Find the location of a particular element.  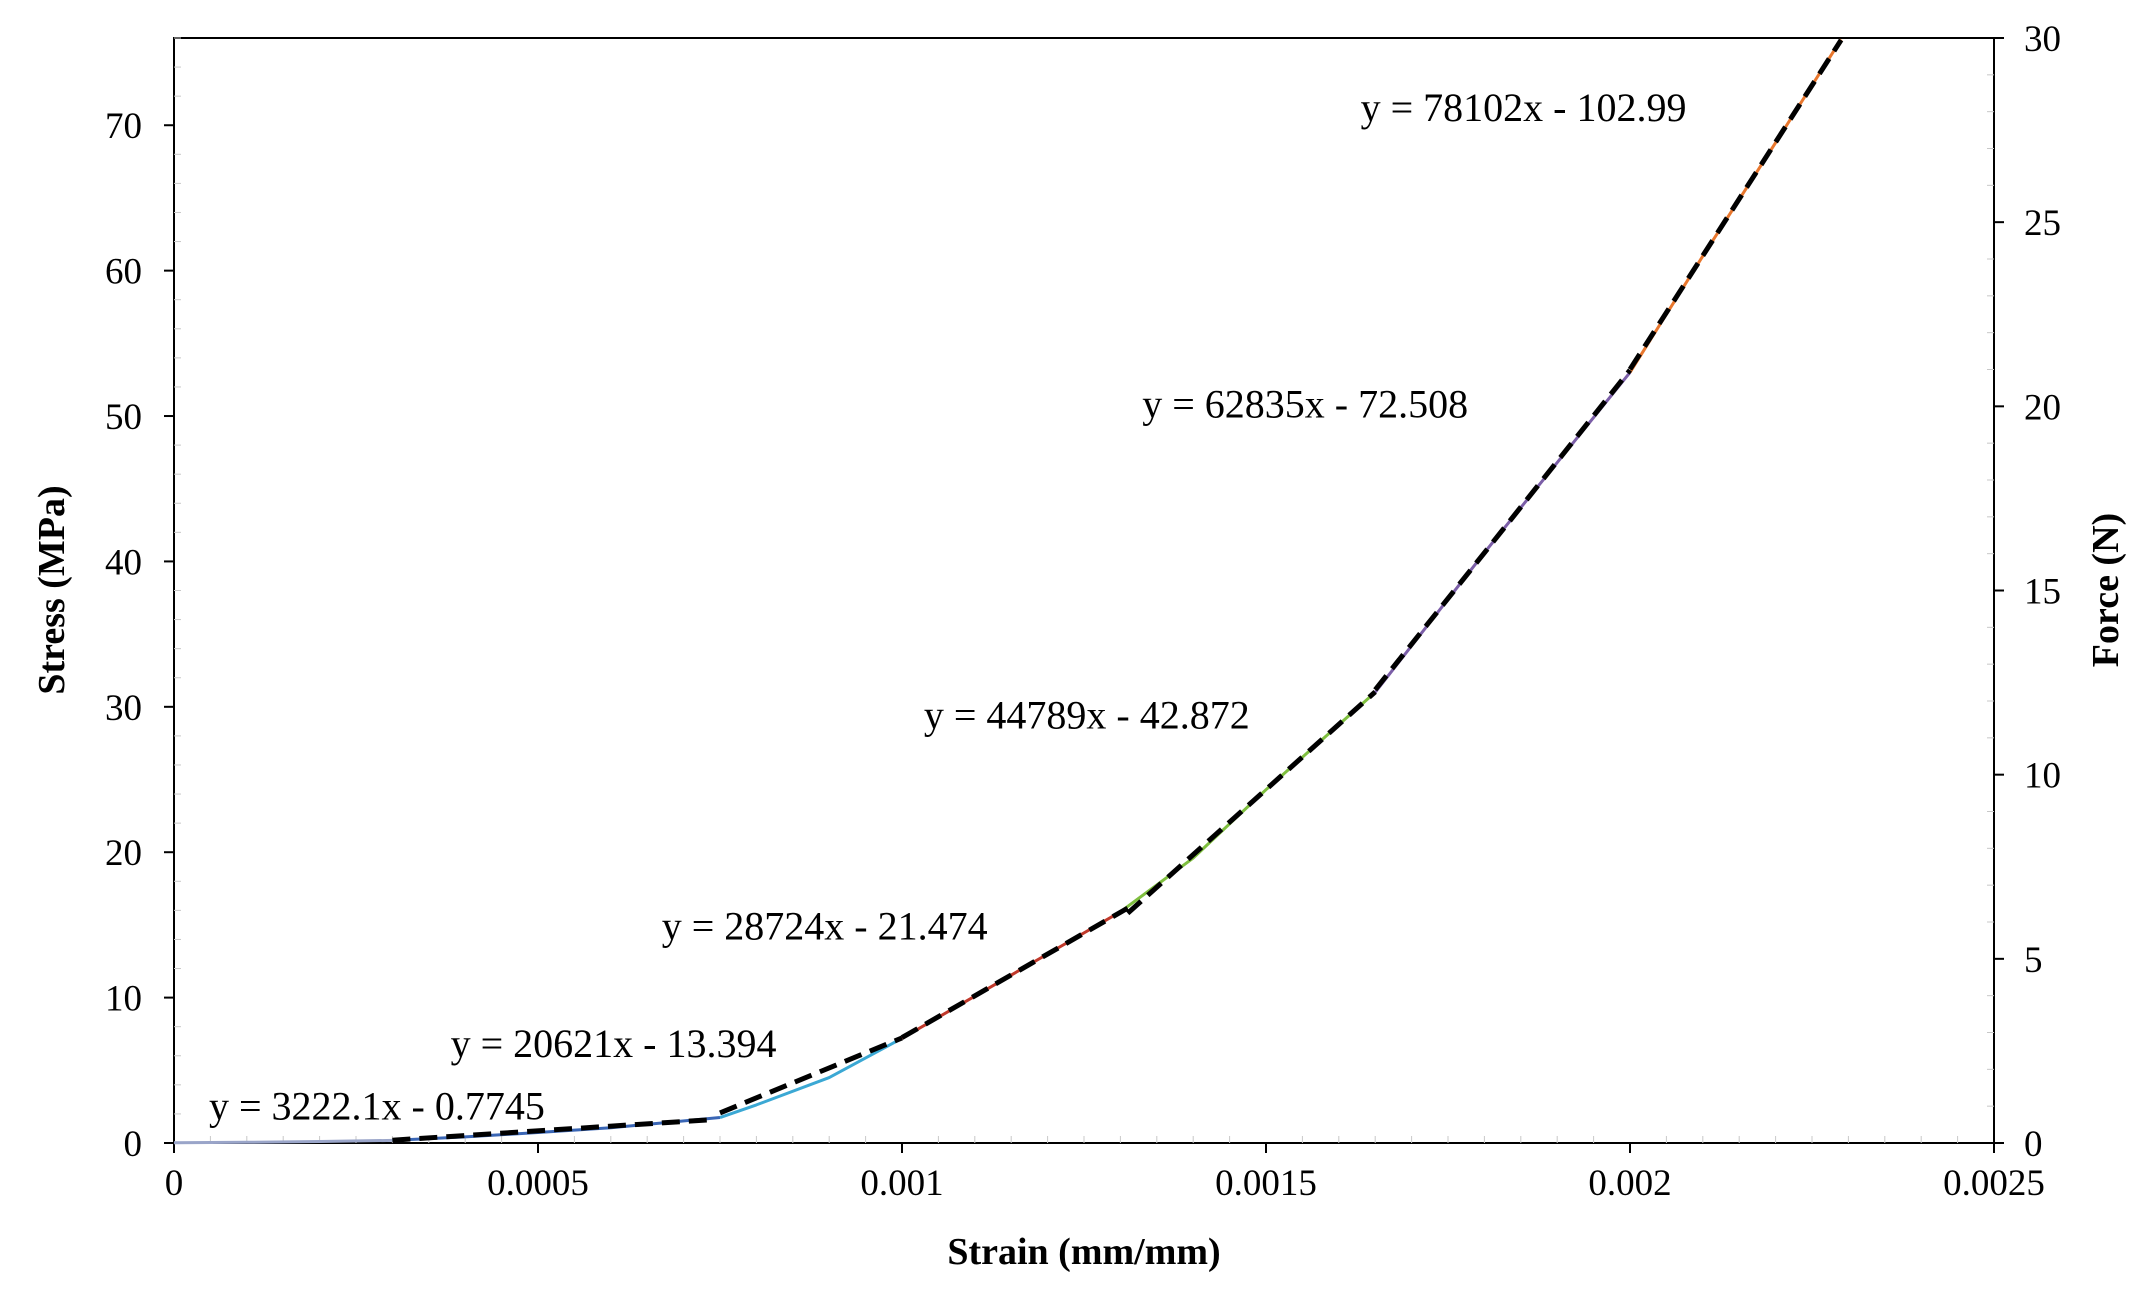

y-tick-label: 0 is located at coordinates (133, 1144).